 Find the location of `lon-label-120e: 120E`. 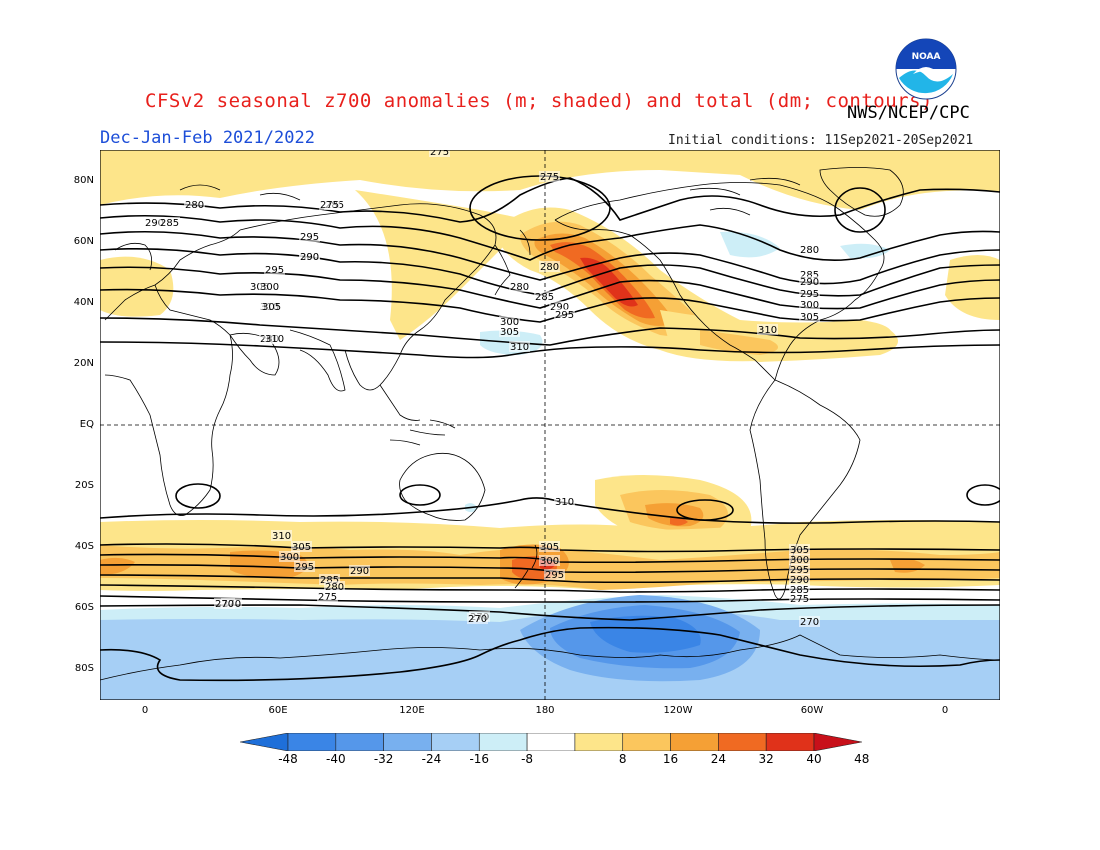

lon-label-120e: 120E is located at coordinates (412, 710).